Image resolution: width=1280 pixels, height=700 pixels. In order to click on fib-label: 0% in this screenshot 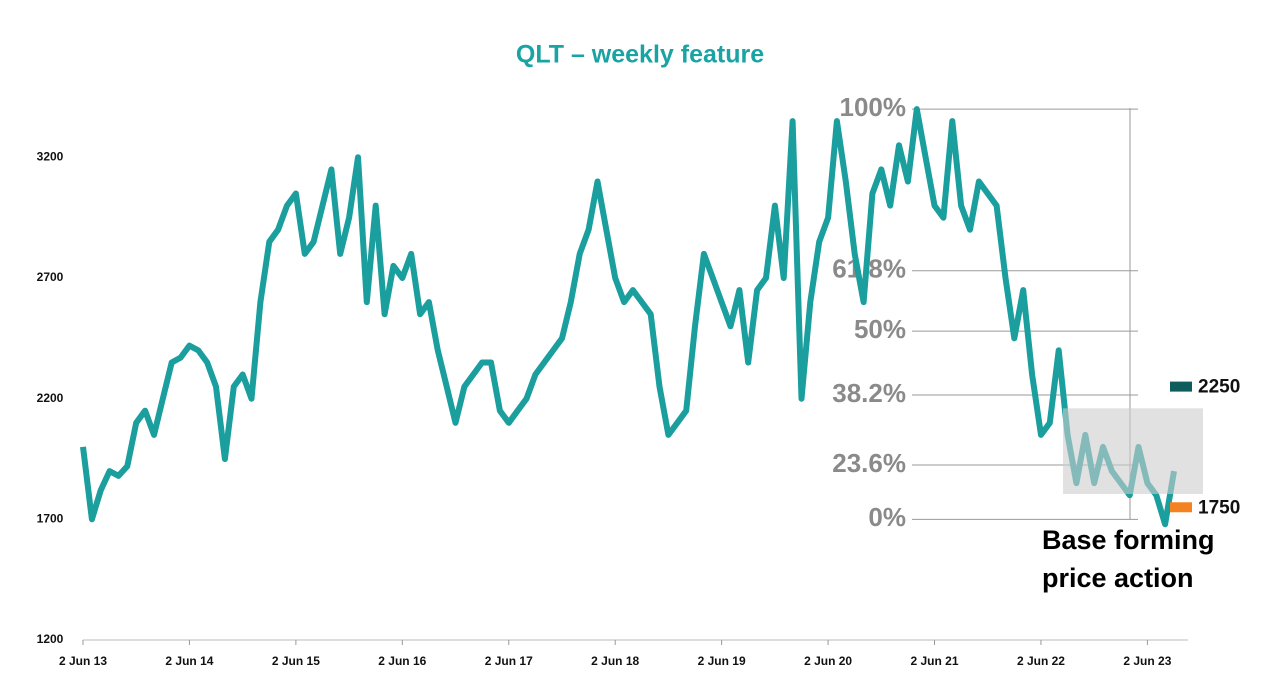, I will do `click(887, 517)`.